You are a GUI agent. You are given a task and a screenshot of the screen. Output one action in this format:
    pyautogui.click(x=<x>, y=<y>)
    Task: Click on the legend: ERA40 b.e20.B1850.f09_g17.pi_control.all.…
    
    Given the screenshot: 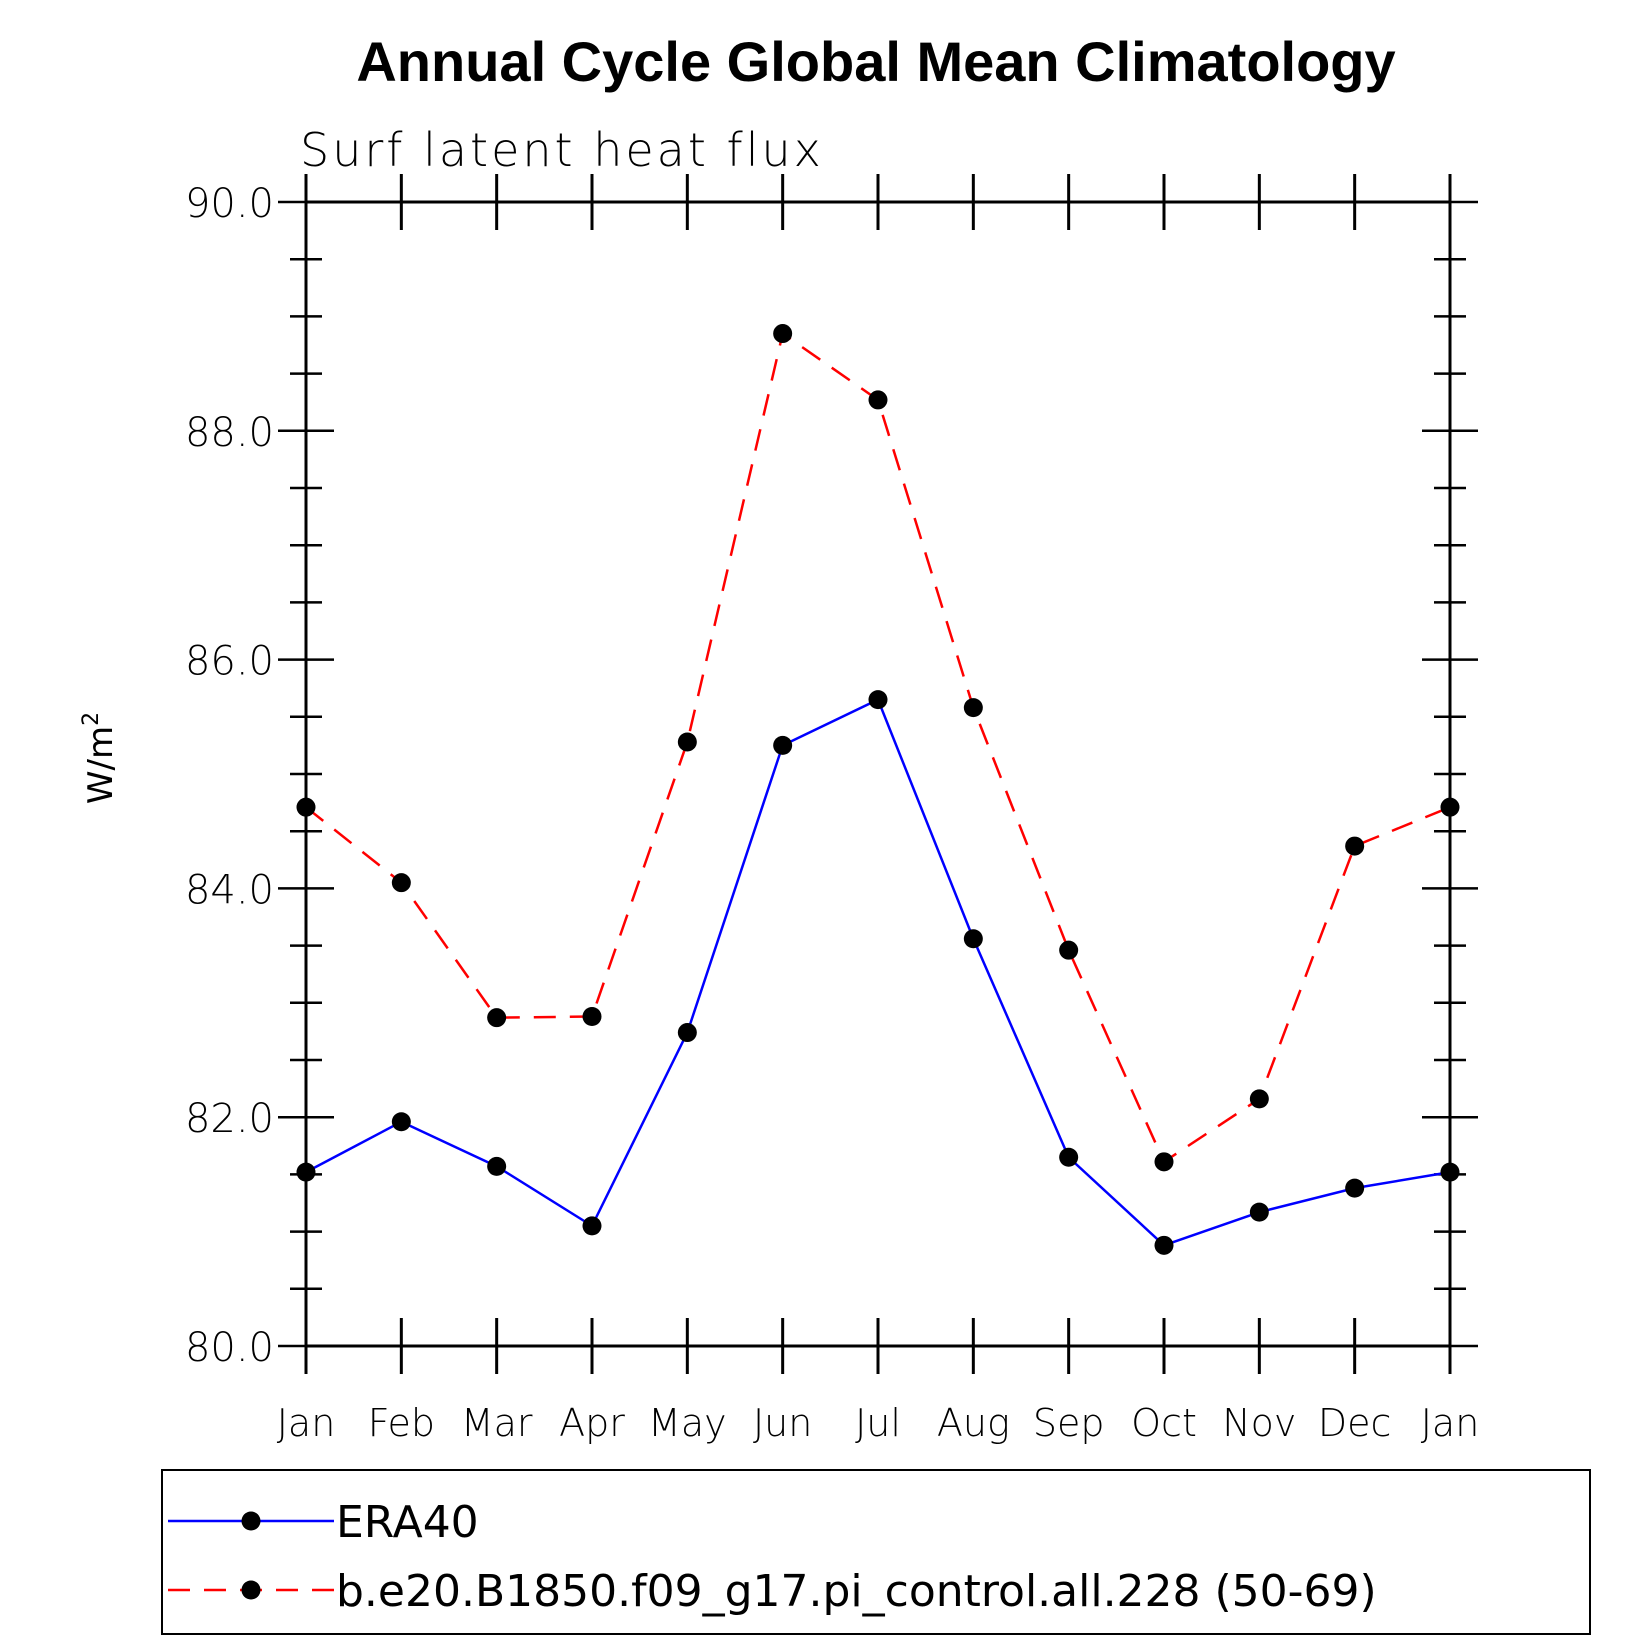 What is the action you would take?
    pyautogui.click(x=876, y=1552)
    